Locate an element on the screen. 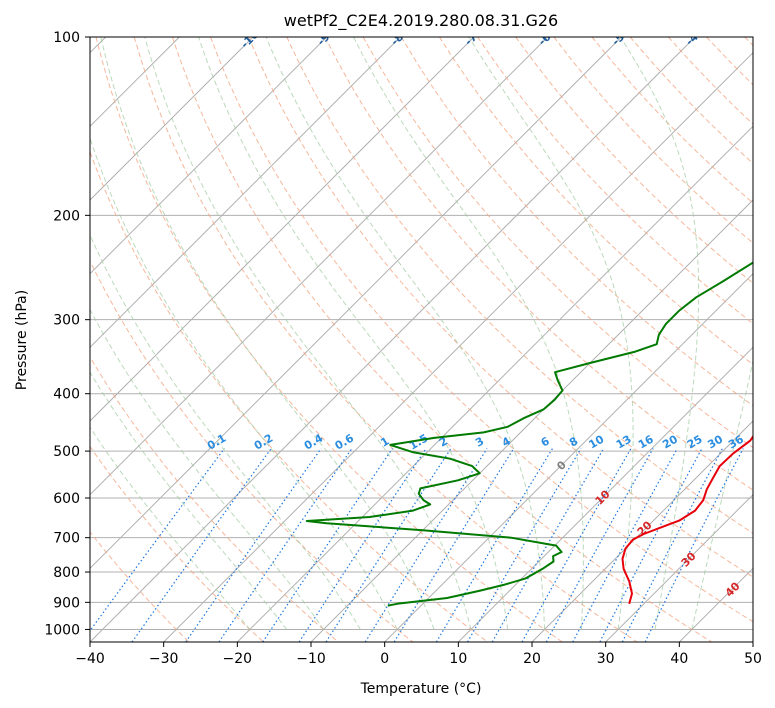 The height and width of the screenshot is (708, 775). y-tick-label: 600 is located at coordinates (66, 499).